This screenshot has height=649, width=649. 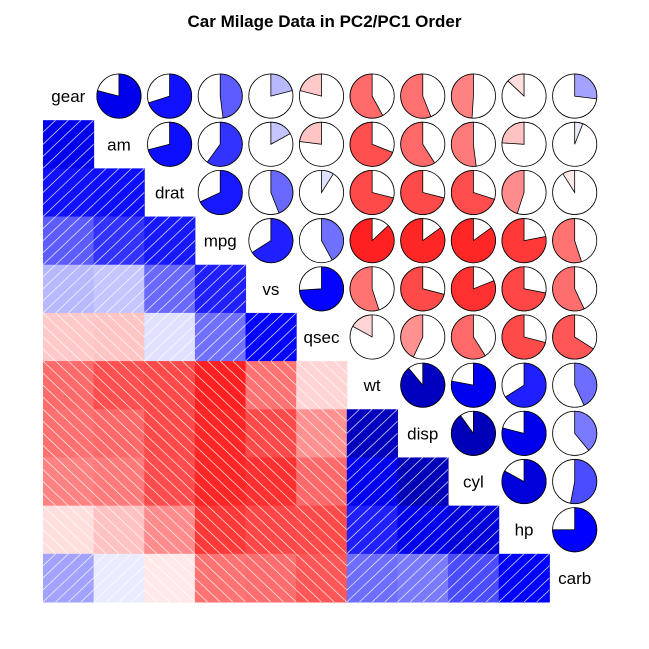 What do you see at coordinates (170, 96) in the screenshot?
I see `pie-cell-gear-drat` at bounding box center [170, 96].